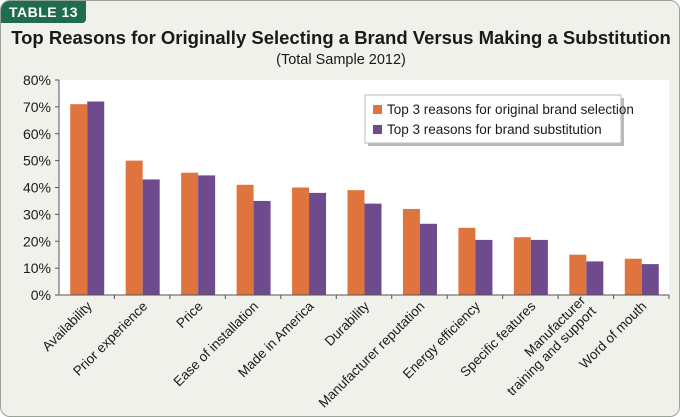  What do you see at coordinates (372, 355) in the screenshot?
I see `x-tick-label: Manufacturer reputation` at bounding box center [372, 355].